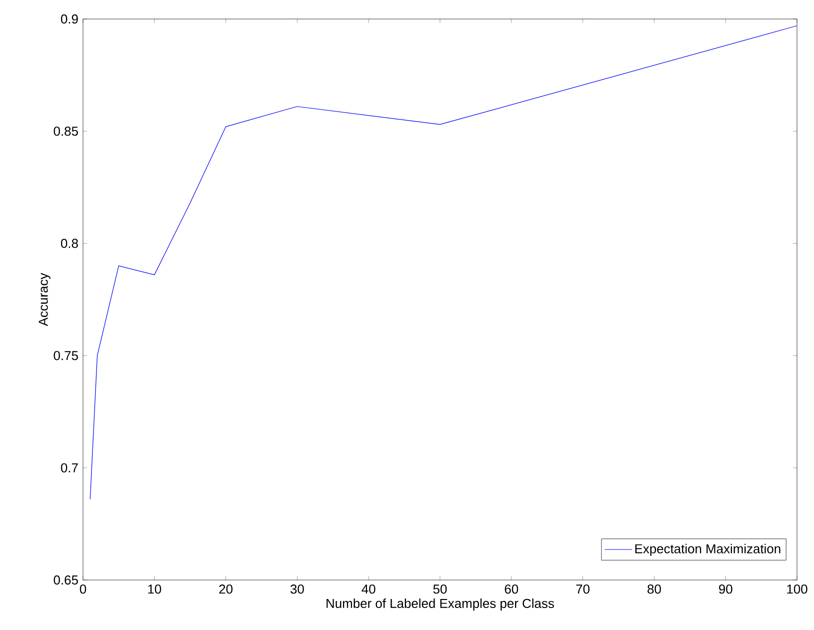 Image resolution: width=814 pixels, height=630 pixels. What do you see at coordinates (511, 589) in the screenshot?
I see `x-tick-label: 60` at bounding box center [511, 589].